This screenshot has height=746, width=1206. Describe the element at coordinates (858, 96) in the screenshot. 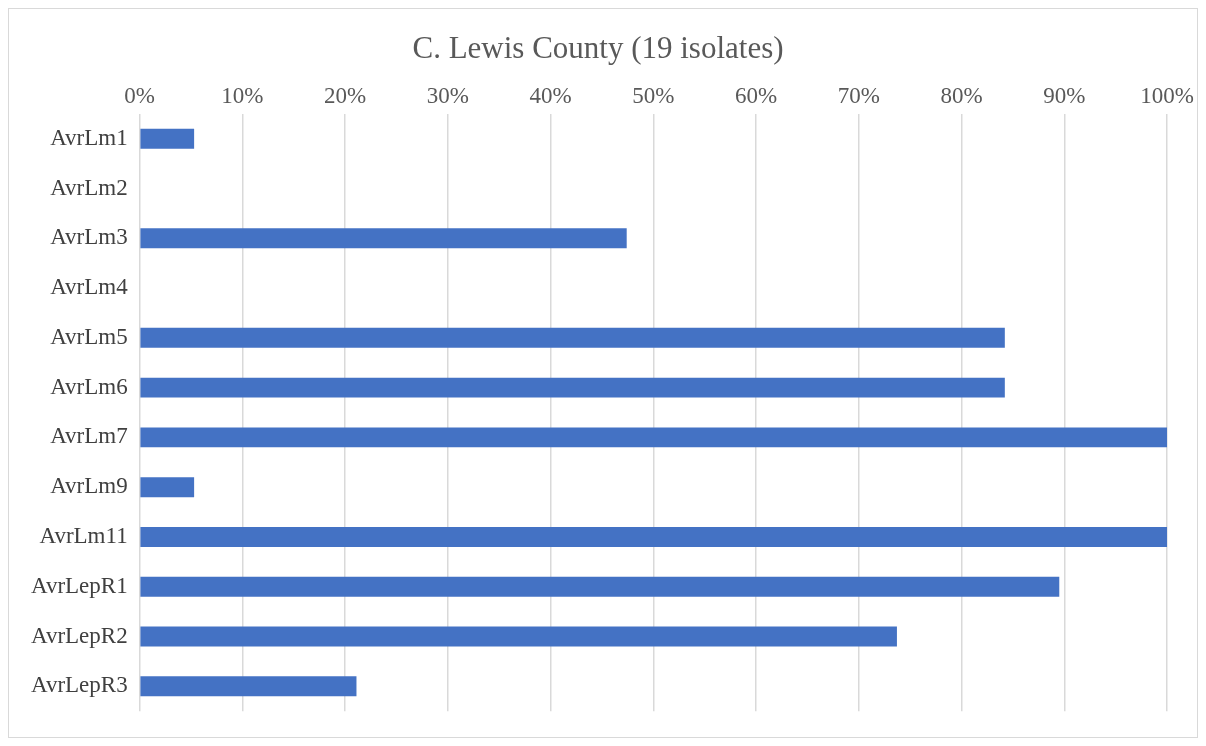

I see `x-tick-label: 70%` at that location.